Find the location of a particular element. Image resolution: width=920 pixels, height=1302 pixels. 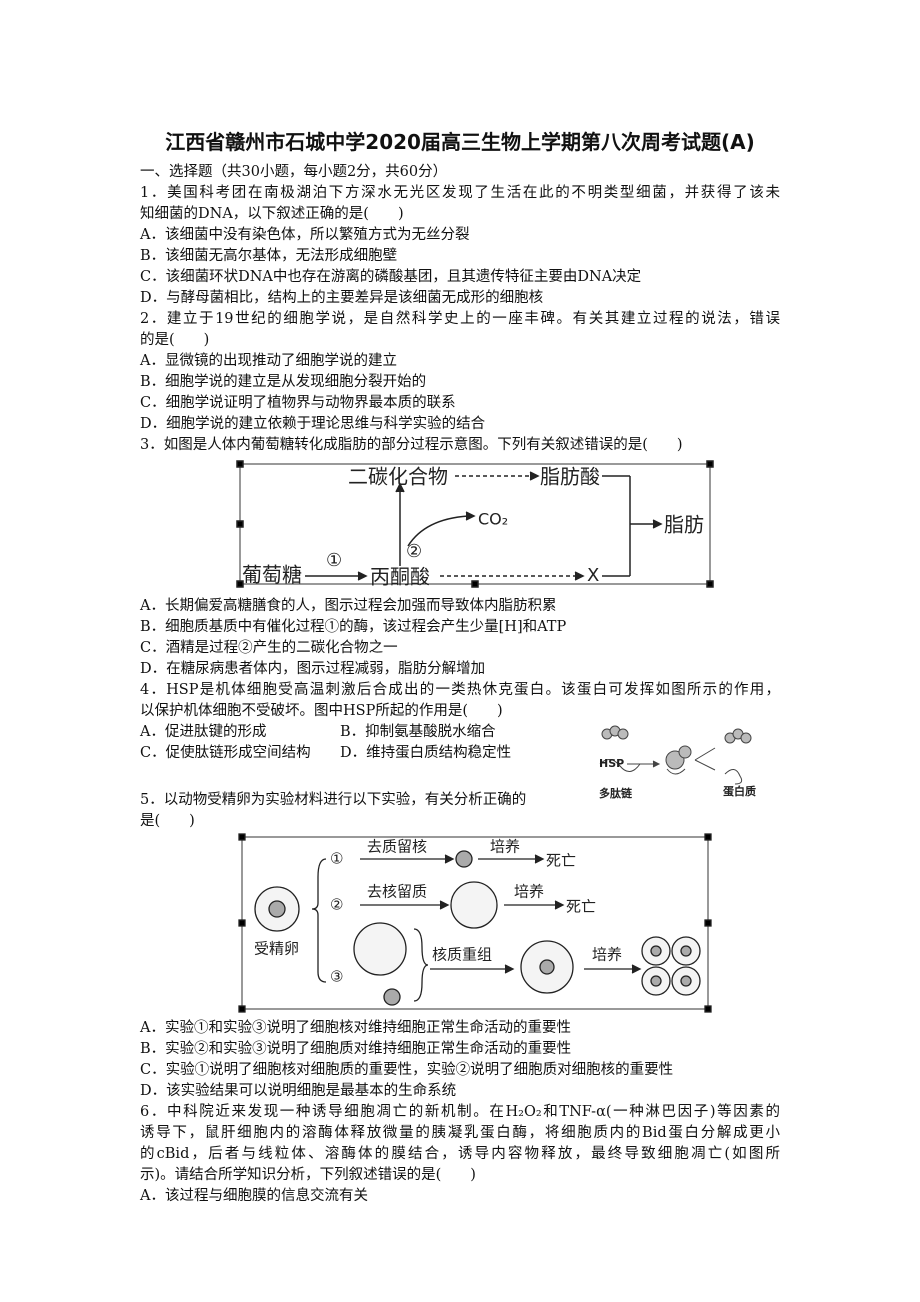

stem-line: 1．美国科考团在南极湖泊下方深水无光区发现了生活在此的不明类型细菌，并获得了该未 is located at coordinates (460, 193).